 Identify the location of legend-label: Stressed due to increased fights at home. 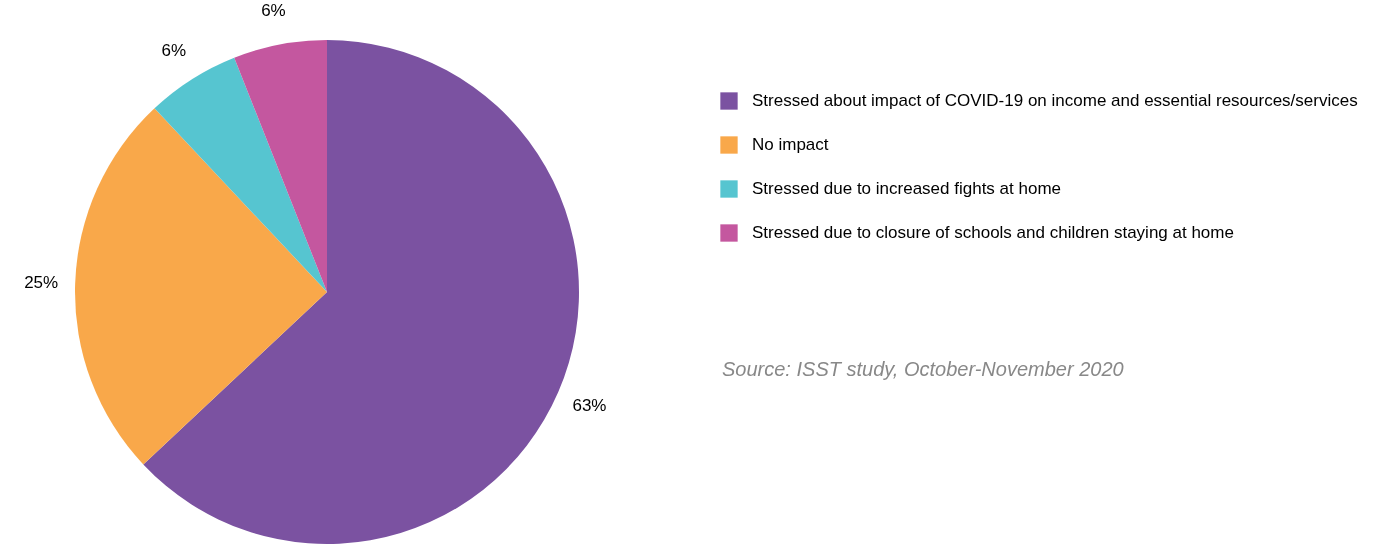
(907, 188).